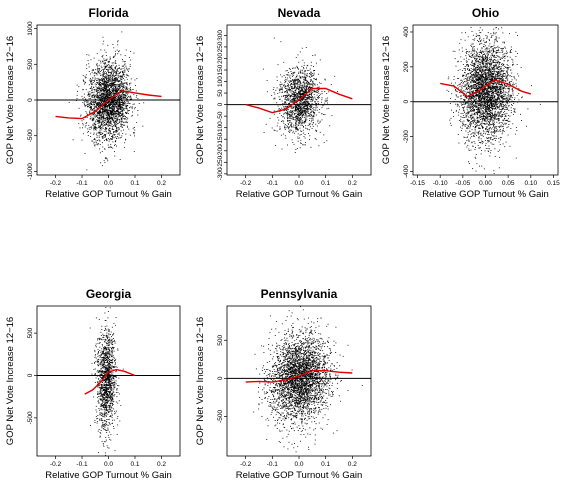 The width and height of the screenshot is (561, 483). Describe the element at coordinates (30, 171) in the screenshot. I see `y-tick-label: -1000` at that location.